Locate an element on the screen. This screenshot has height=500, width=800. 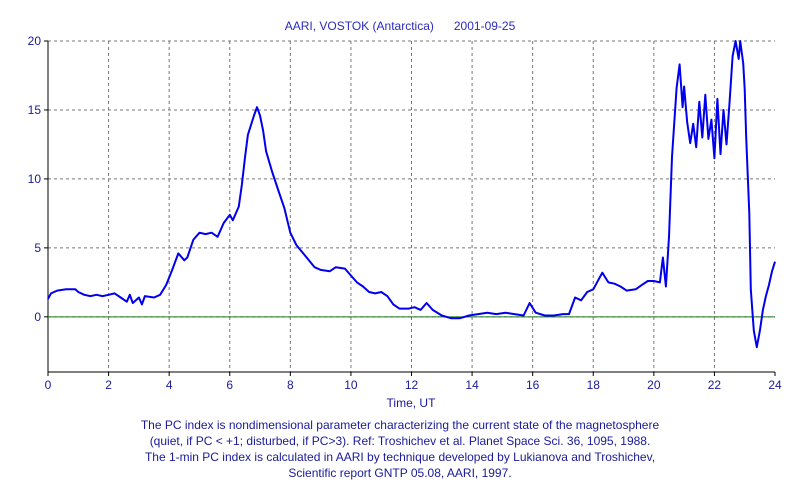
y-tick-label: 5 is located at coordinates (37, 248).